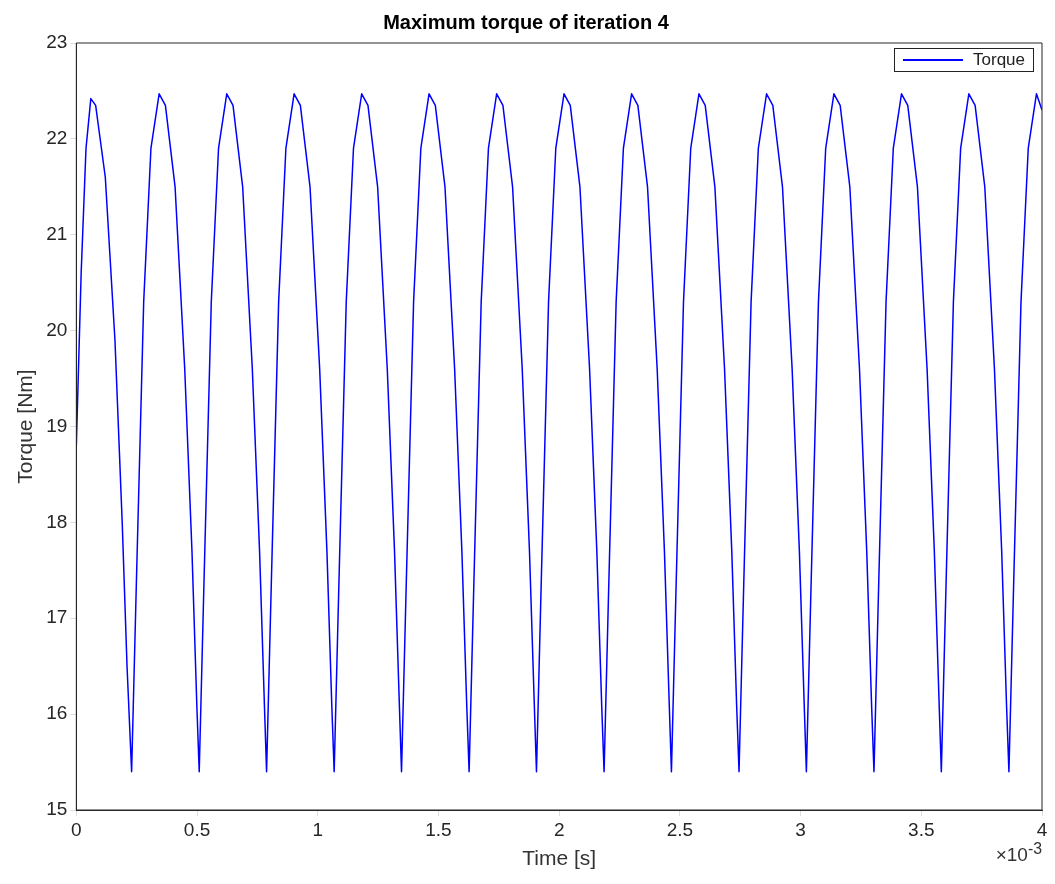  I want to click on y-tick-label: 19, so click(57, 425).